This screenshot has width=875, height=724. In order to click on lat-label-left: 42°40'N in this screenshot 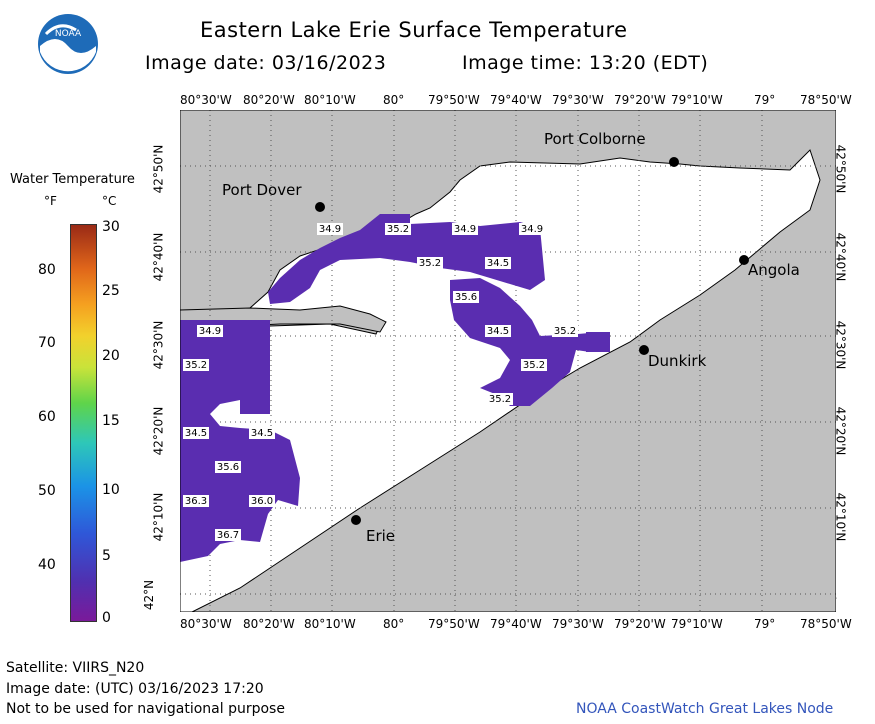, I will do `click(158, 257)`.